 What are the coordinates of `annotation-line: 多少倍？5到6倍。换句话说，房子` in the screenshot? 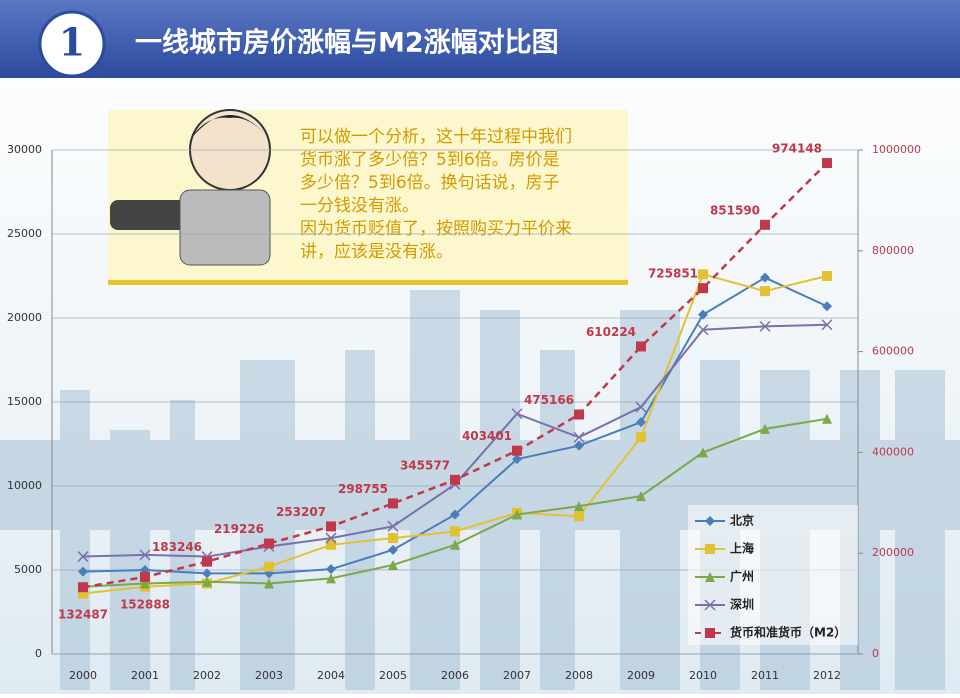 It's located at (430, 183).